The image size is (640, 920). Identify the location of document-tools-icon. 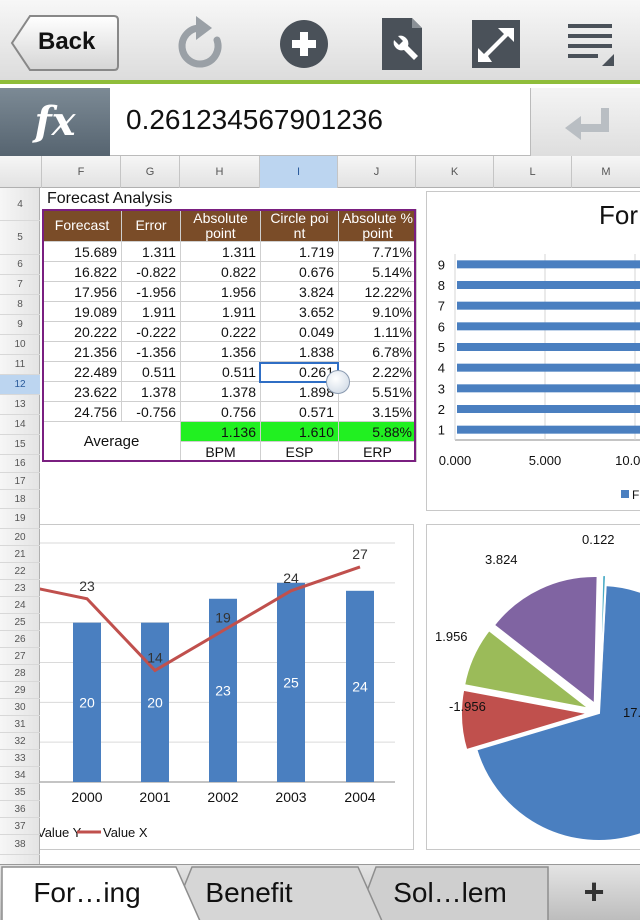
(402, 44).